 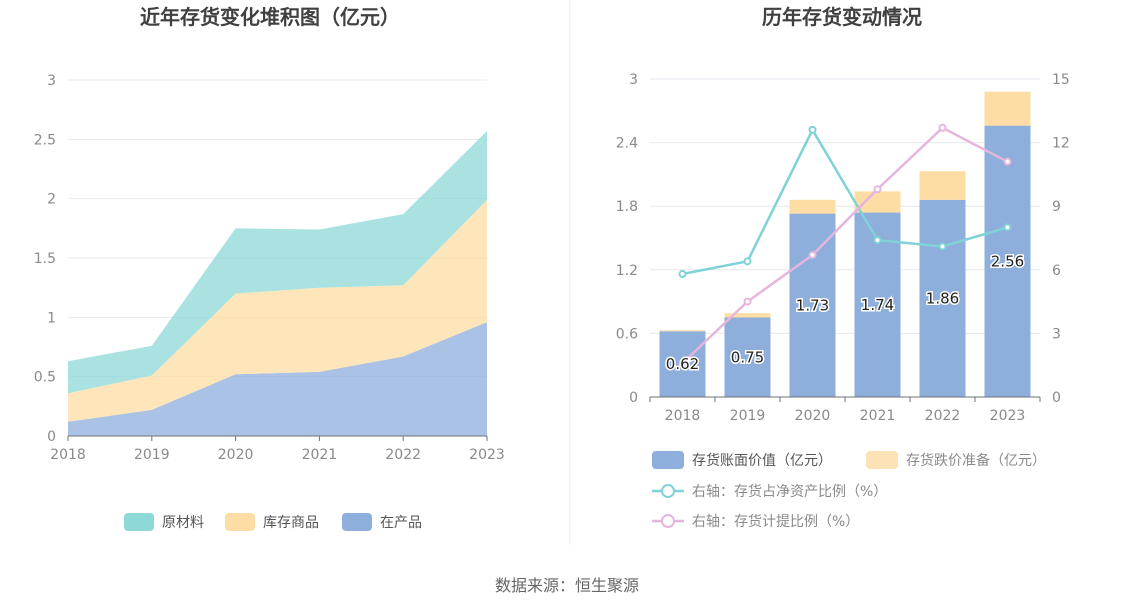 I want to click on left-y-tick-label: 0.5, so click(x=45, y=378).